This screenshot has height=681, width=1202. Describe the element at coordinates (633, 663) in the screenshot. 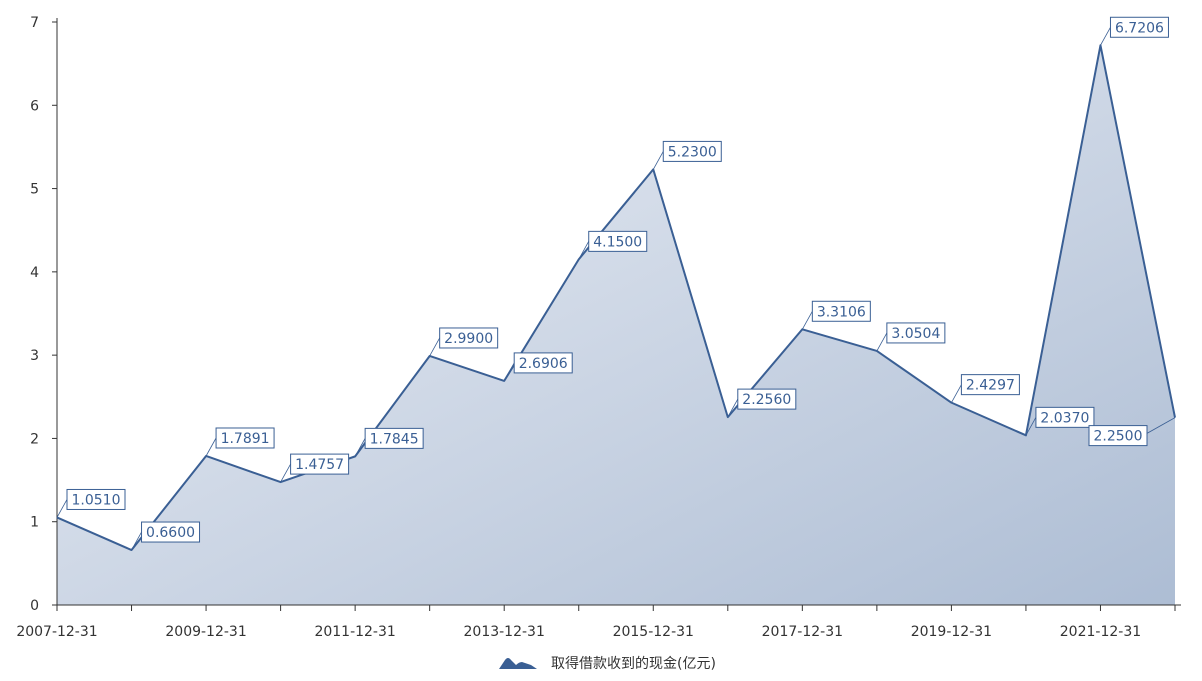

I see `legend-label: 取得借款收到的现金(亿元)` at that location.